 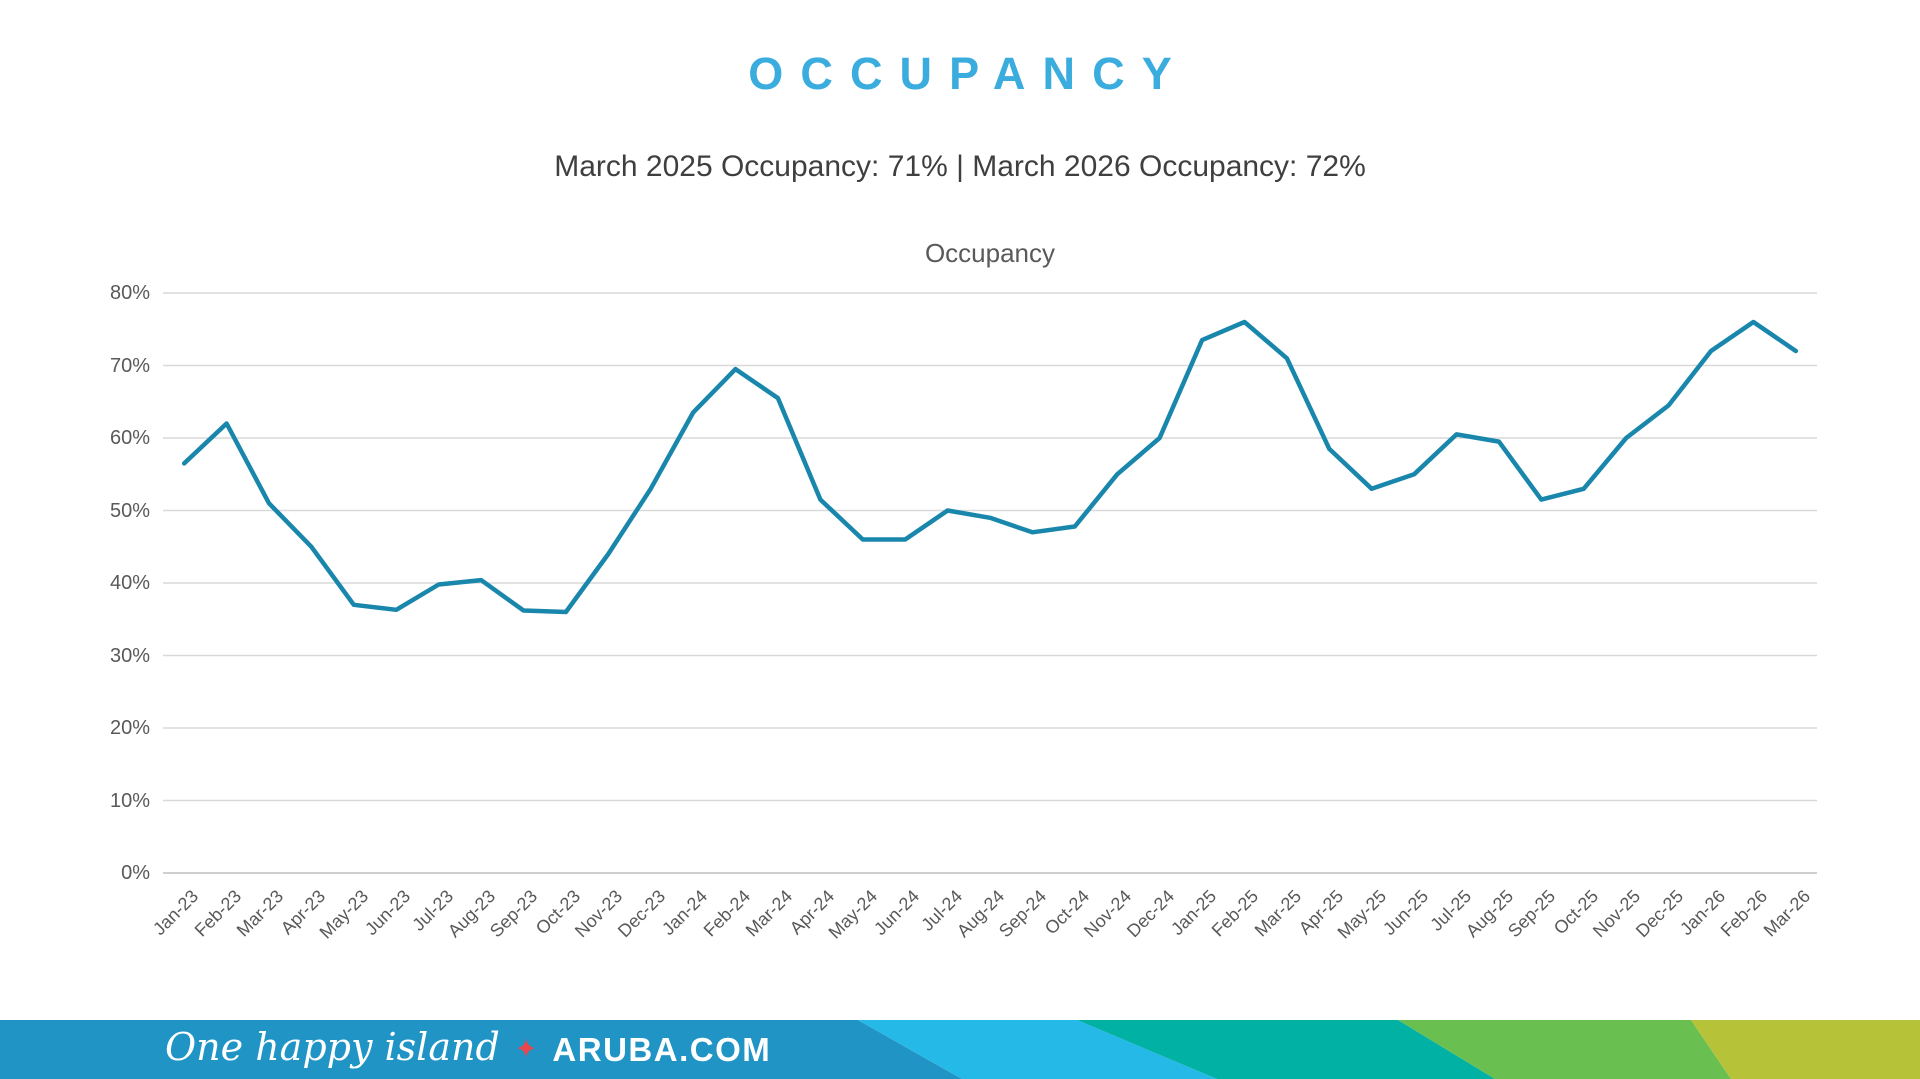 I want to click on y-axis-label: 30%, so click(x=129, y=655).